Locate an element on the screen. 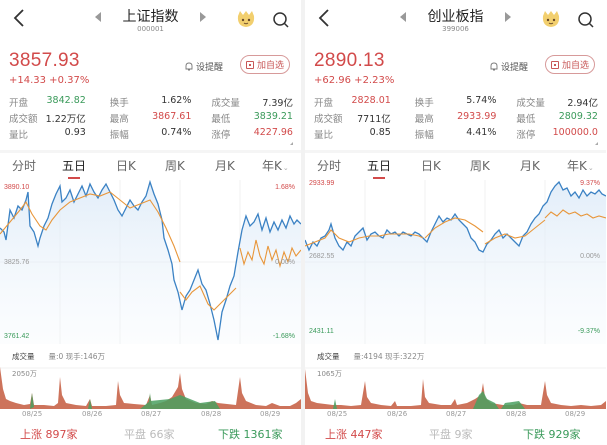  advancers-count: 897家 is located at coordinates (61, 434).